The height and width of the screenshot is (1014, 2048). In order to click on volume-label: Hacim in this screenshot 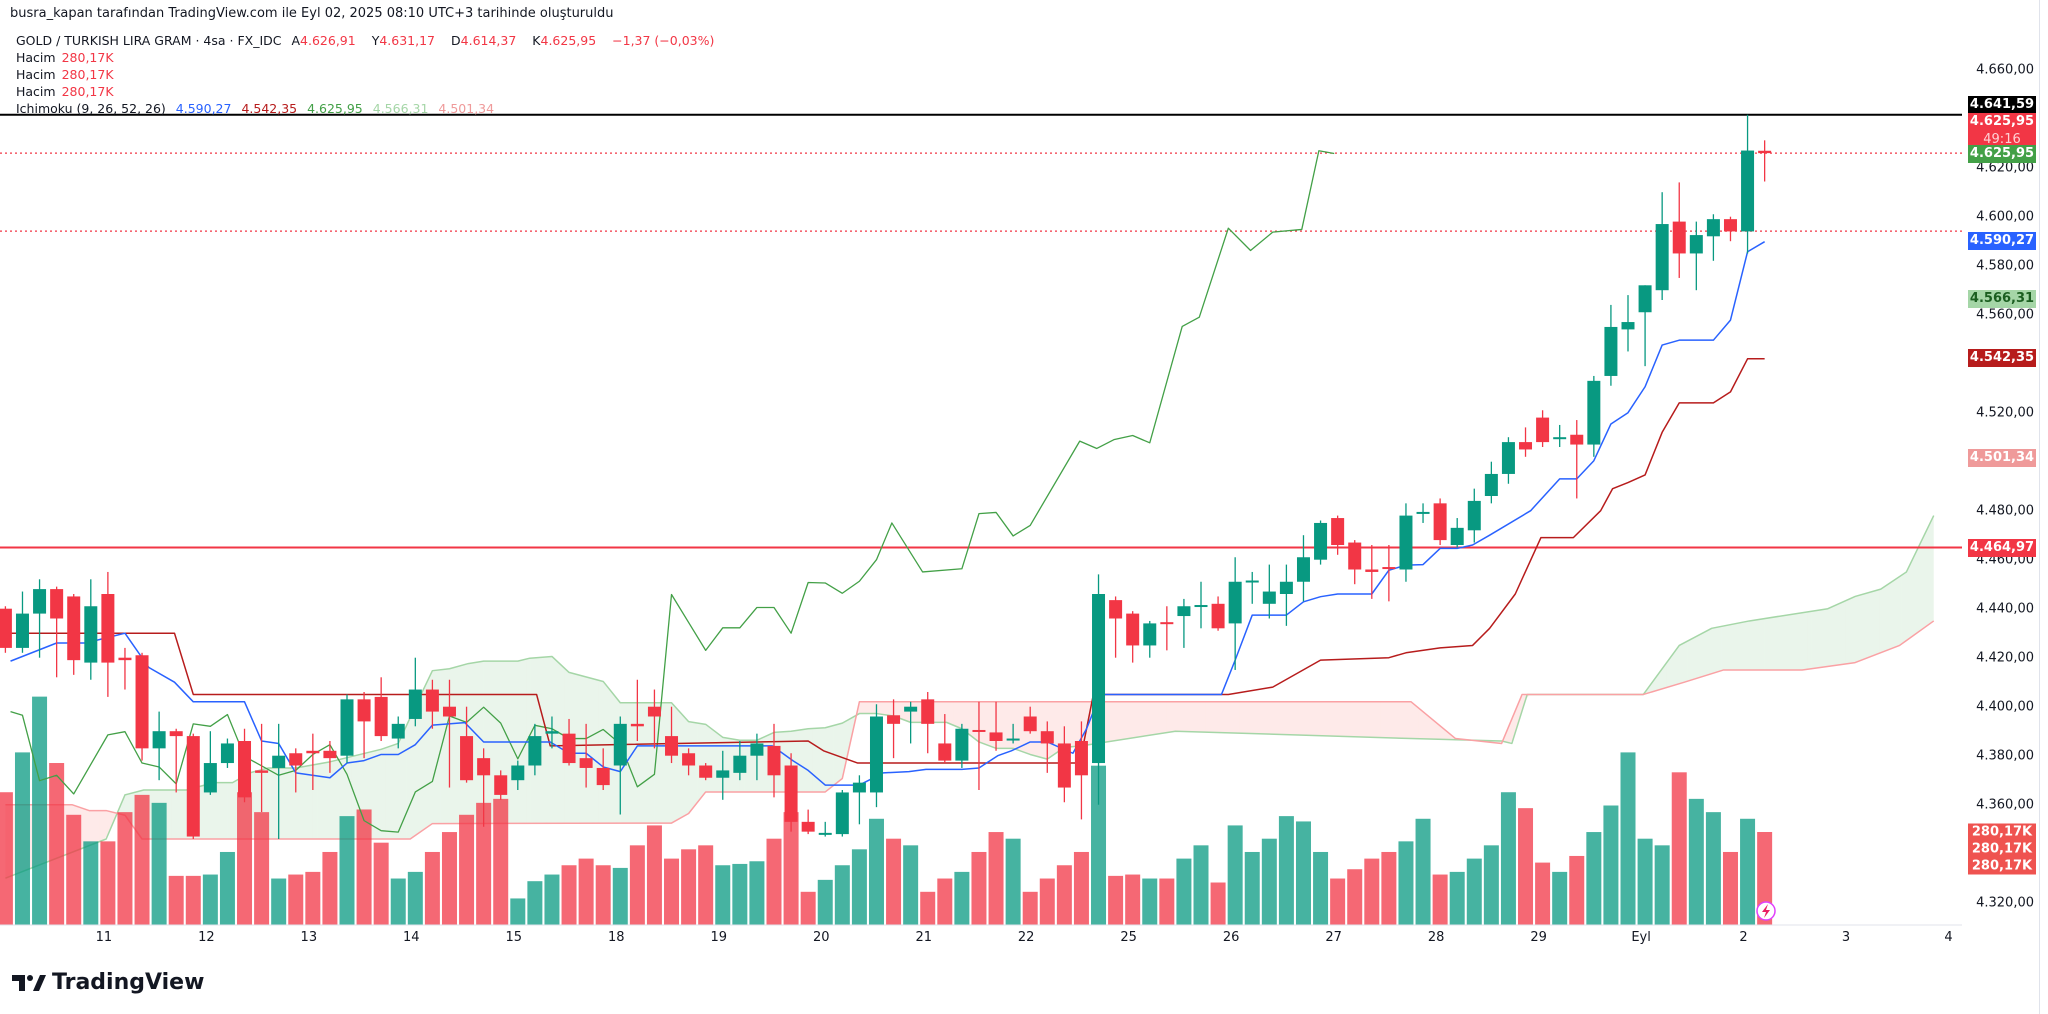, I will do `click(36, 91)`.